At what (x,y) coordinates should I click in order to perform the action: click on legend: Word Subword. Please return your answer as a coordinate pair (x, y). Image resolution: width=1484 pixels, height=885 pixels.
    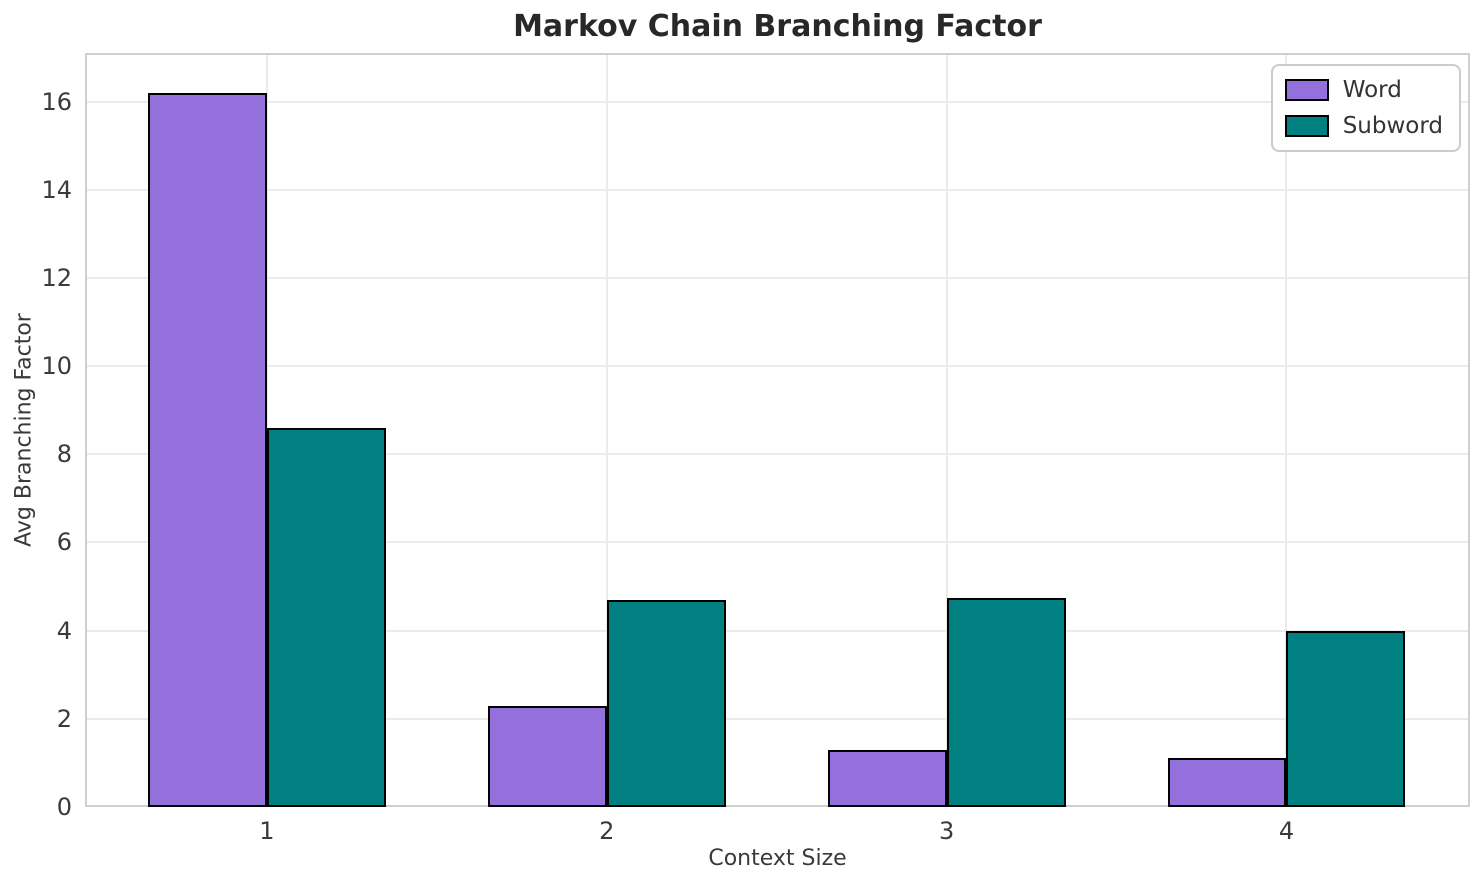
    Looking at the image, I should click on (1365, 108).